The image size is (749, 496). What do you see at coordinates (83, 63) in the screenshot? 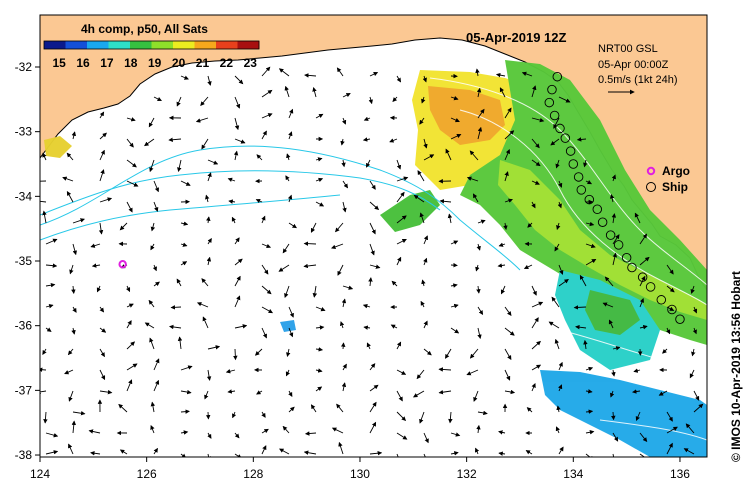
I see `colorbar-tick-label: 16` at bounding box center [83, 63].